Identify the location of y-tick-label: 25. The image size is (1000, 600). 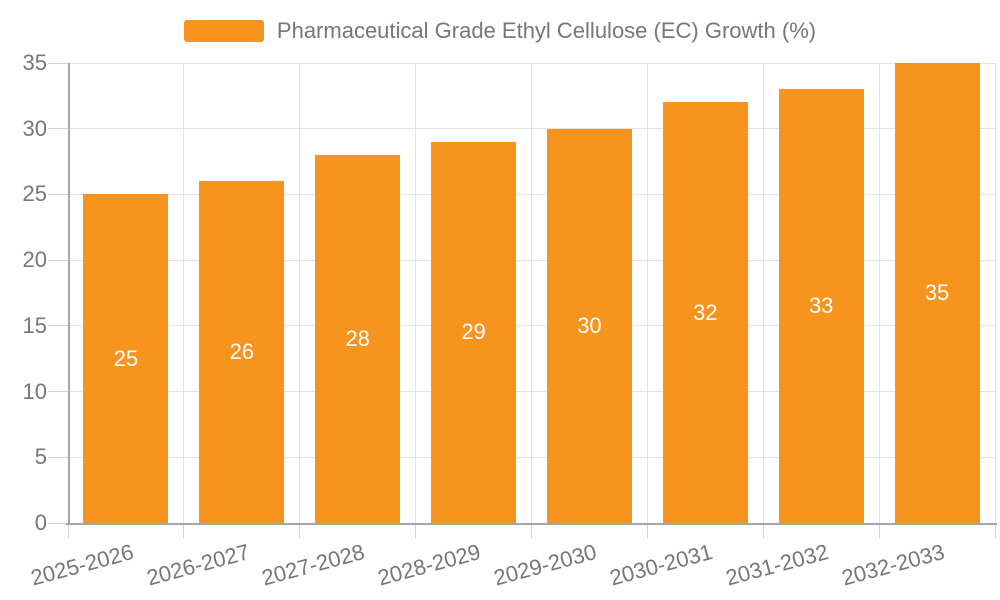
(34, 194).